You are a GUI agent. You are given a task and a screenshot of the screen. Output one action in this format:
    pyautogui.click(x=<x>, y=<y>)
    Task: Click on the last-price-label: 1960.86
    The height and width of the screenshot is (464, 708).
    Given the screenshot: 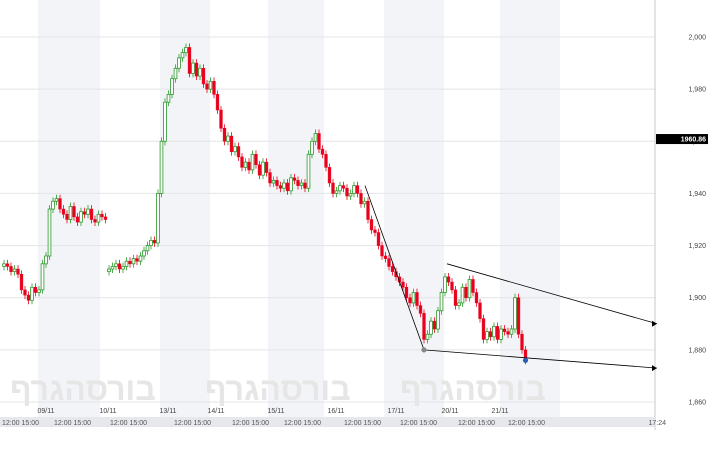 What is the action you would take?
    pyautogui.click(x=693, y=140)
    